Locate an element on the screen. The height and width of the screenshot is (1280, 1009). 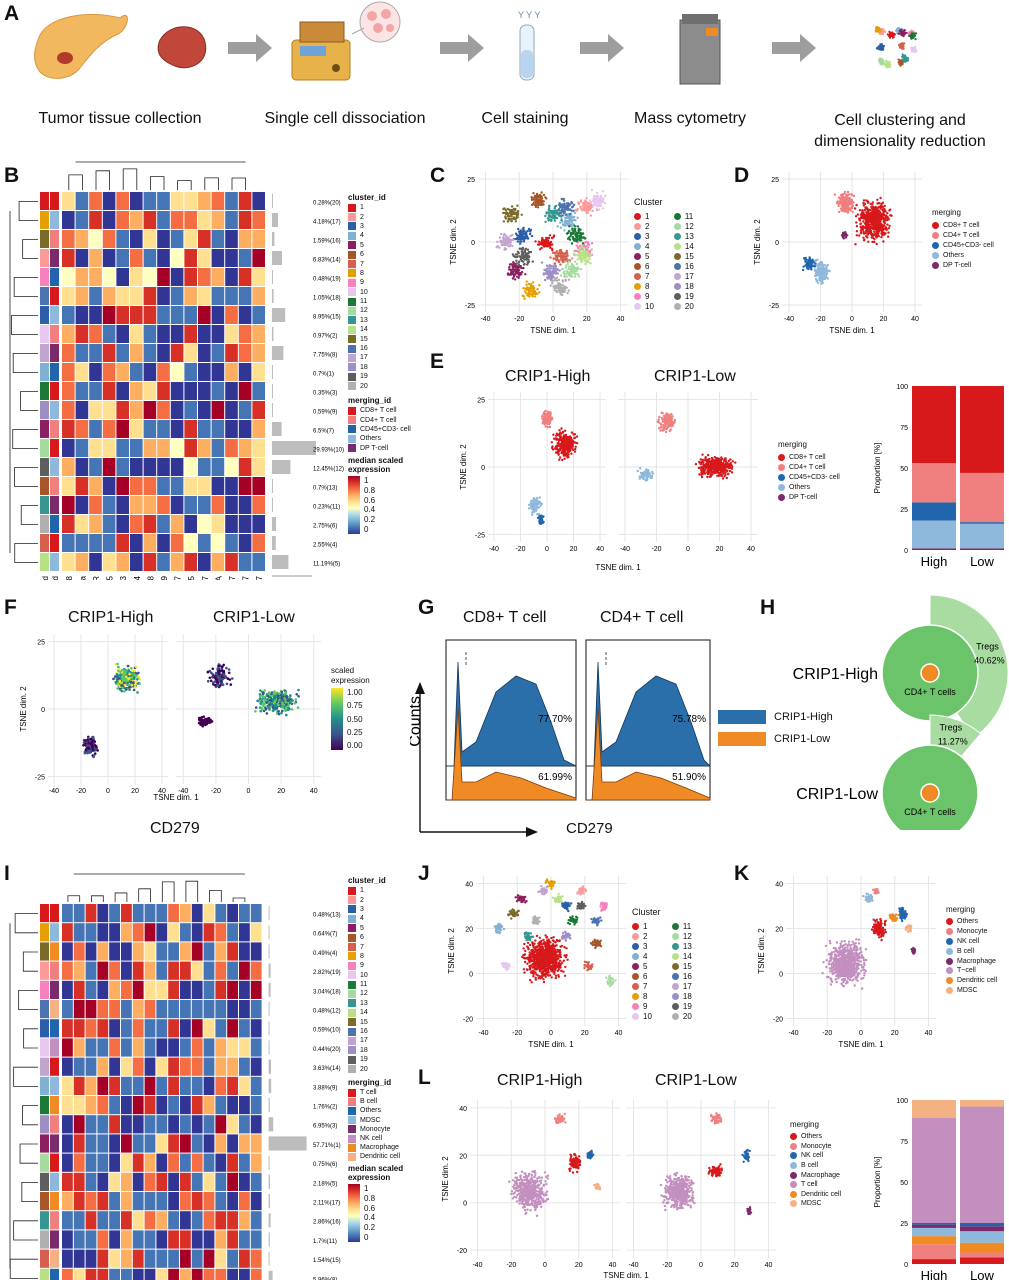
ncells-bar is located at coordinates (272, 372).